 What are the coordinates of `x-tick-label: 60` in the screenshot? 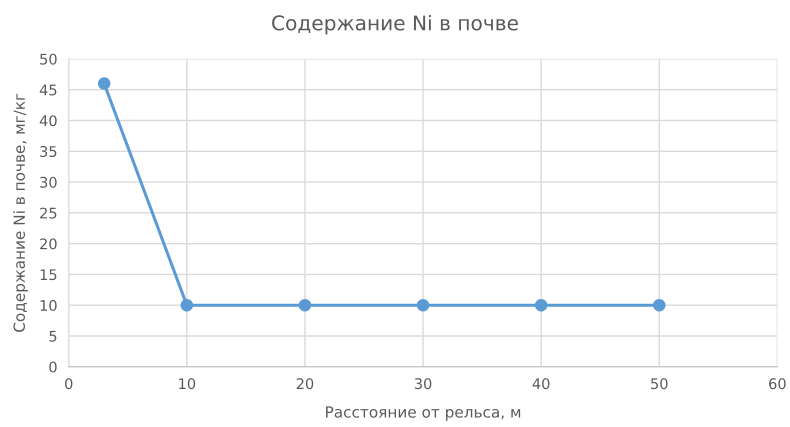 It's located at (777, 384).